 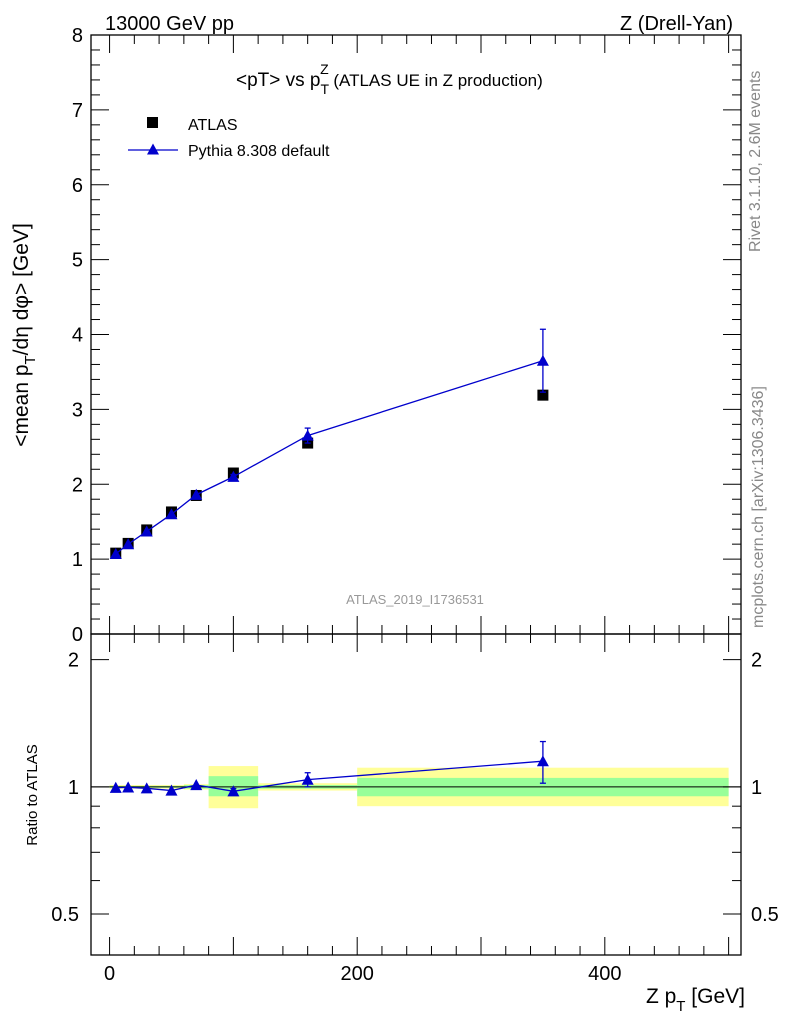 I want to click on header-left: 13000 GeV pp, so click(x=169, y=24).